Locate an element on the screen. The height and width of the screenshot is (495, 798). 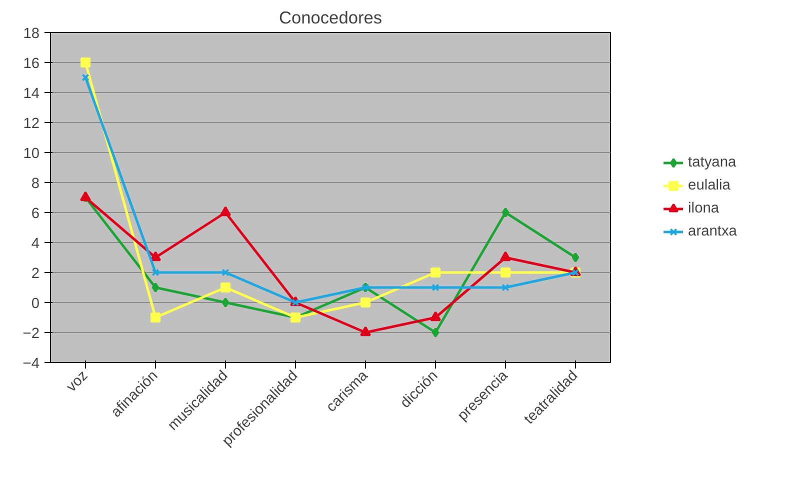
x-tick-label: voz is located at coordinates (78, 382).